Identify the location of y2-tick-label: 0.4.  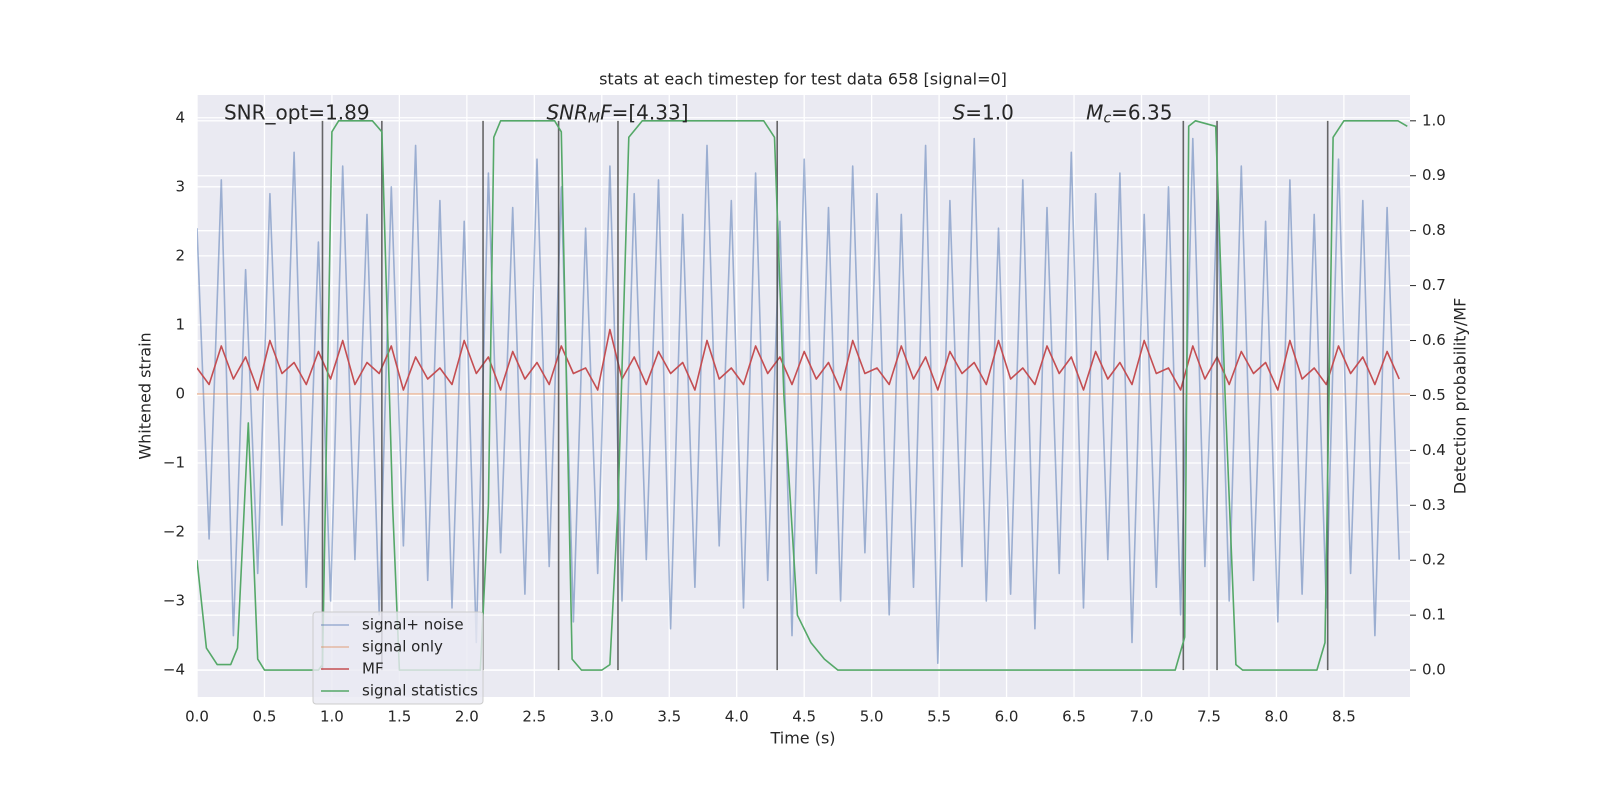
(1434, 450).